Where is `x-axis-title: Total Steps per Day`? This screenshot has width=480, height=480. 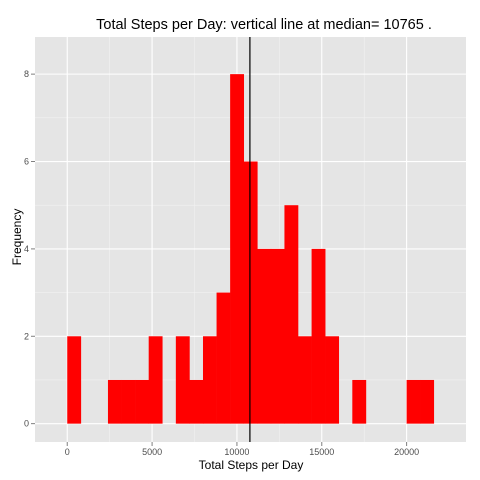
x-axis-title: Total Steps per Day is located at coordinates (251, 465).